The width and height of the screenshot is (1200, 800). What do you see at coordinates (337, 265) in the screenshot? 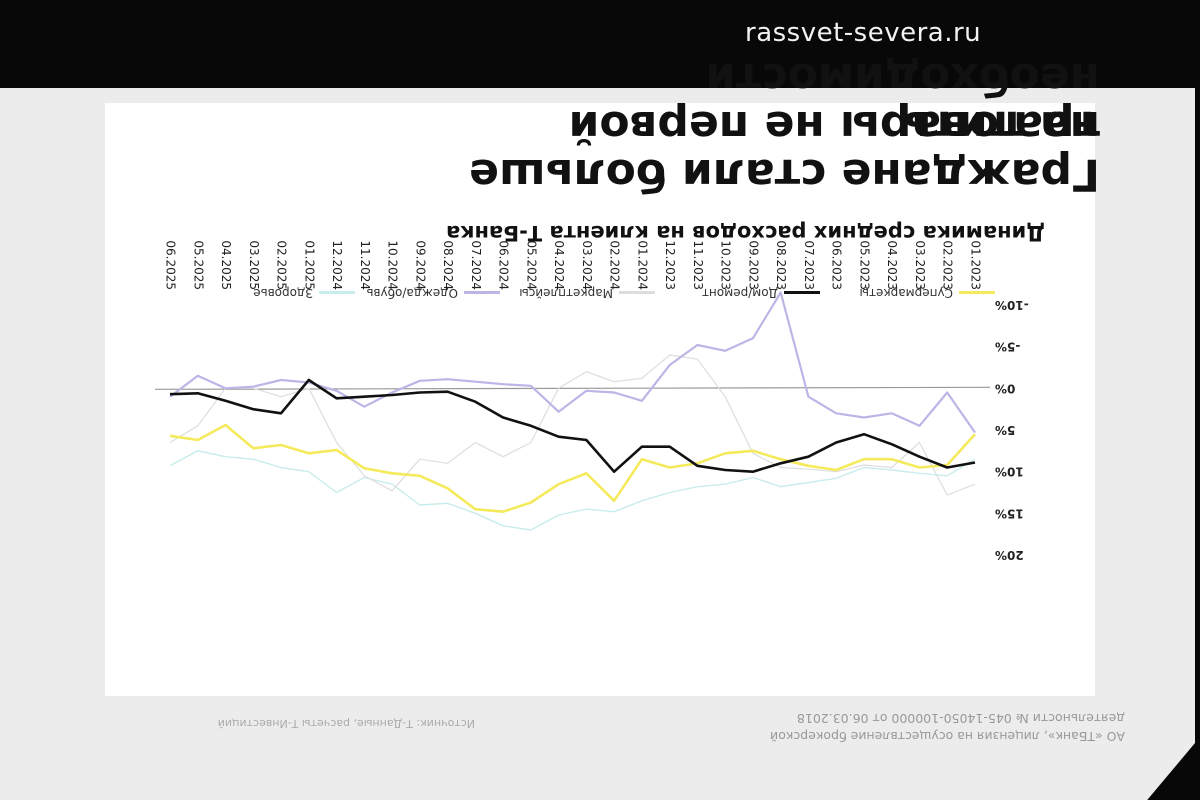
I see `x-tick-label: 12.2024` at bounding box center [337, 265].